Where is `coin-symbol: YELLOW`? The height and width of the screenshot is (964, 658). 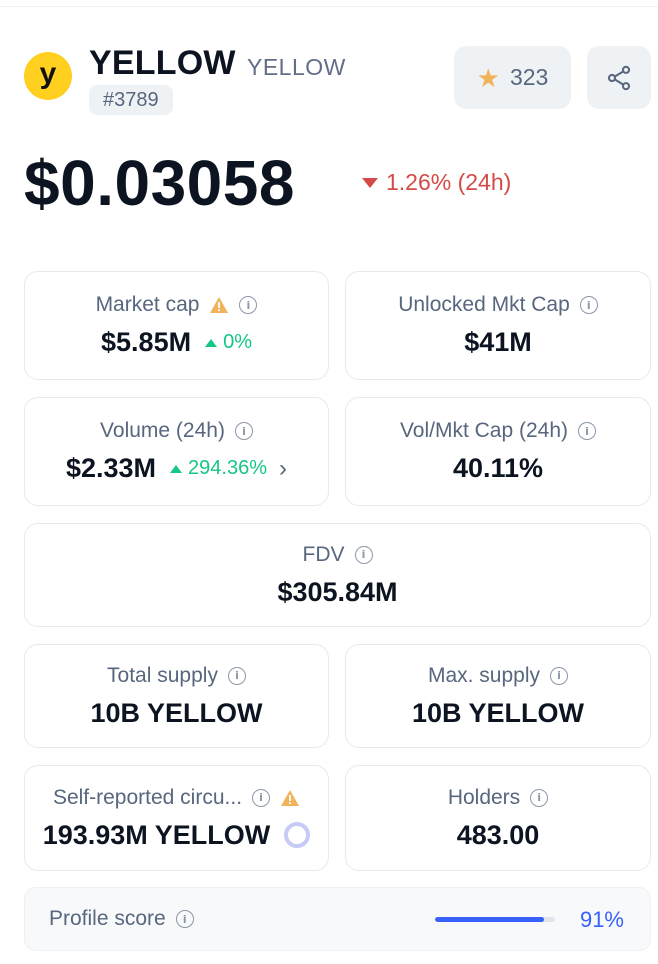
coin-symbol: YELLOW is located at coordinates (296, 67).